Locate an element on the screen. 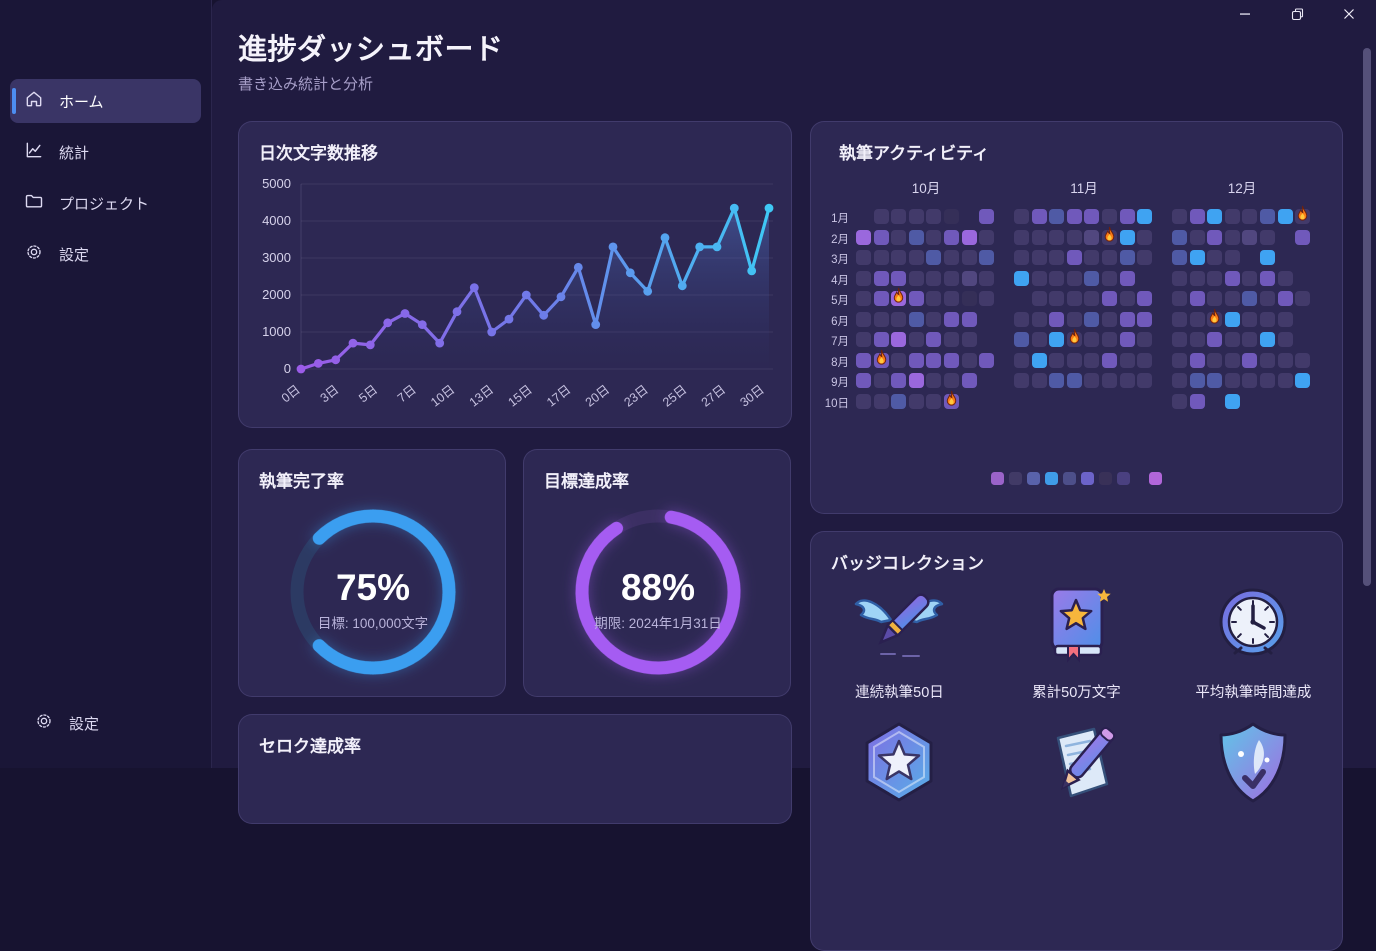  sidebar-item-1: 統計 is located at coordinates (105, 152).